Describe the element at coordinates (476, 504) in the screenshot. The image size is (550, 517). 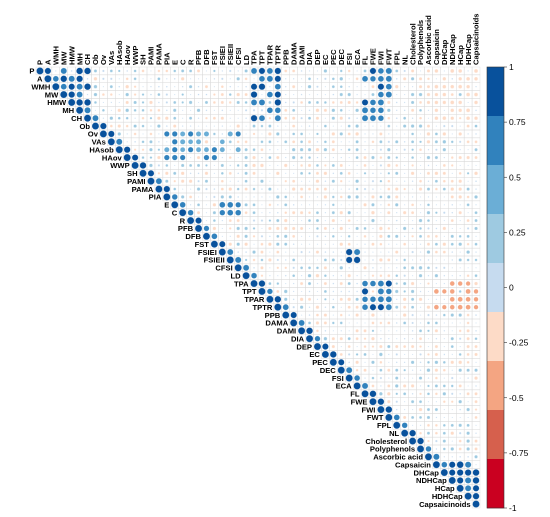
I see `grid-cell` at that location.